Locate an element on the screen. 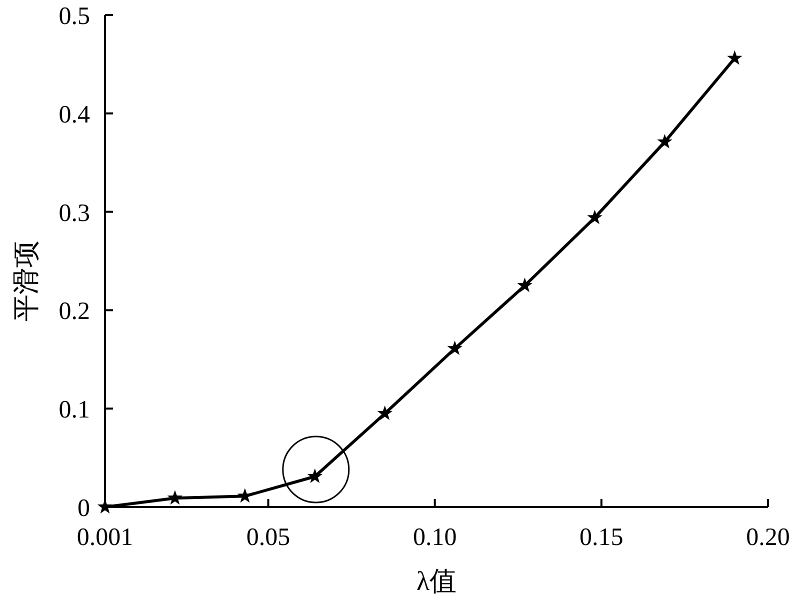  y-tick-label: 0 is located at coordinates (84, 508).